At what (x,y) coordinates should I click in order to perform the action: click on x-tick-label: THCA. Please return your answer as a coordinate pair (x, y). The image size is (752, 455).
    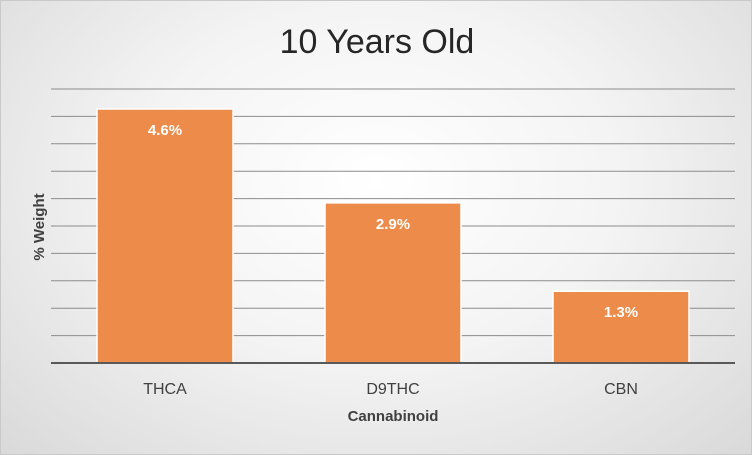
    Looking at the image, I should click on (165, 389).